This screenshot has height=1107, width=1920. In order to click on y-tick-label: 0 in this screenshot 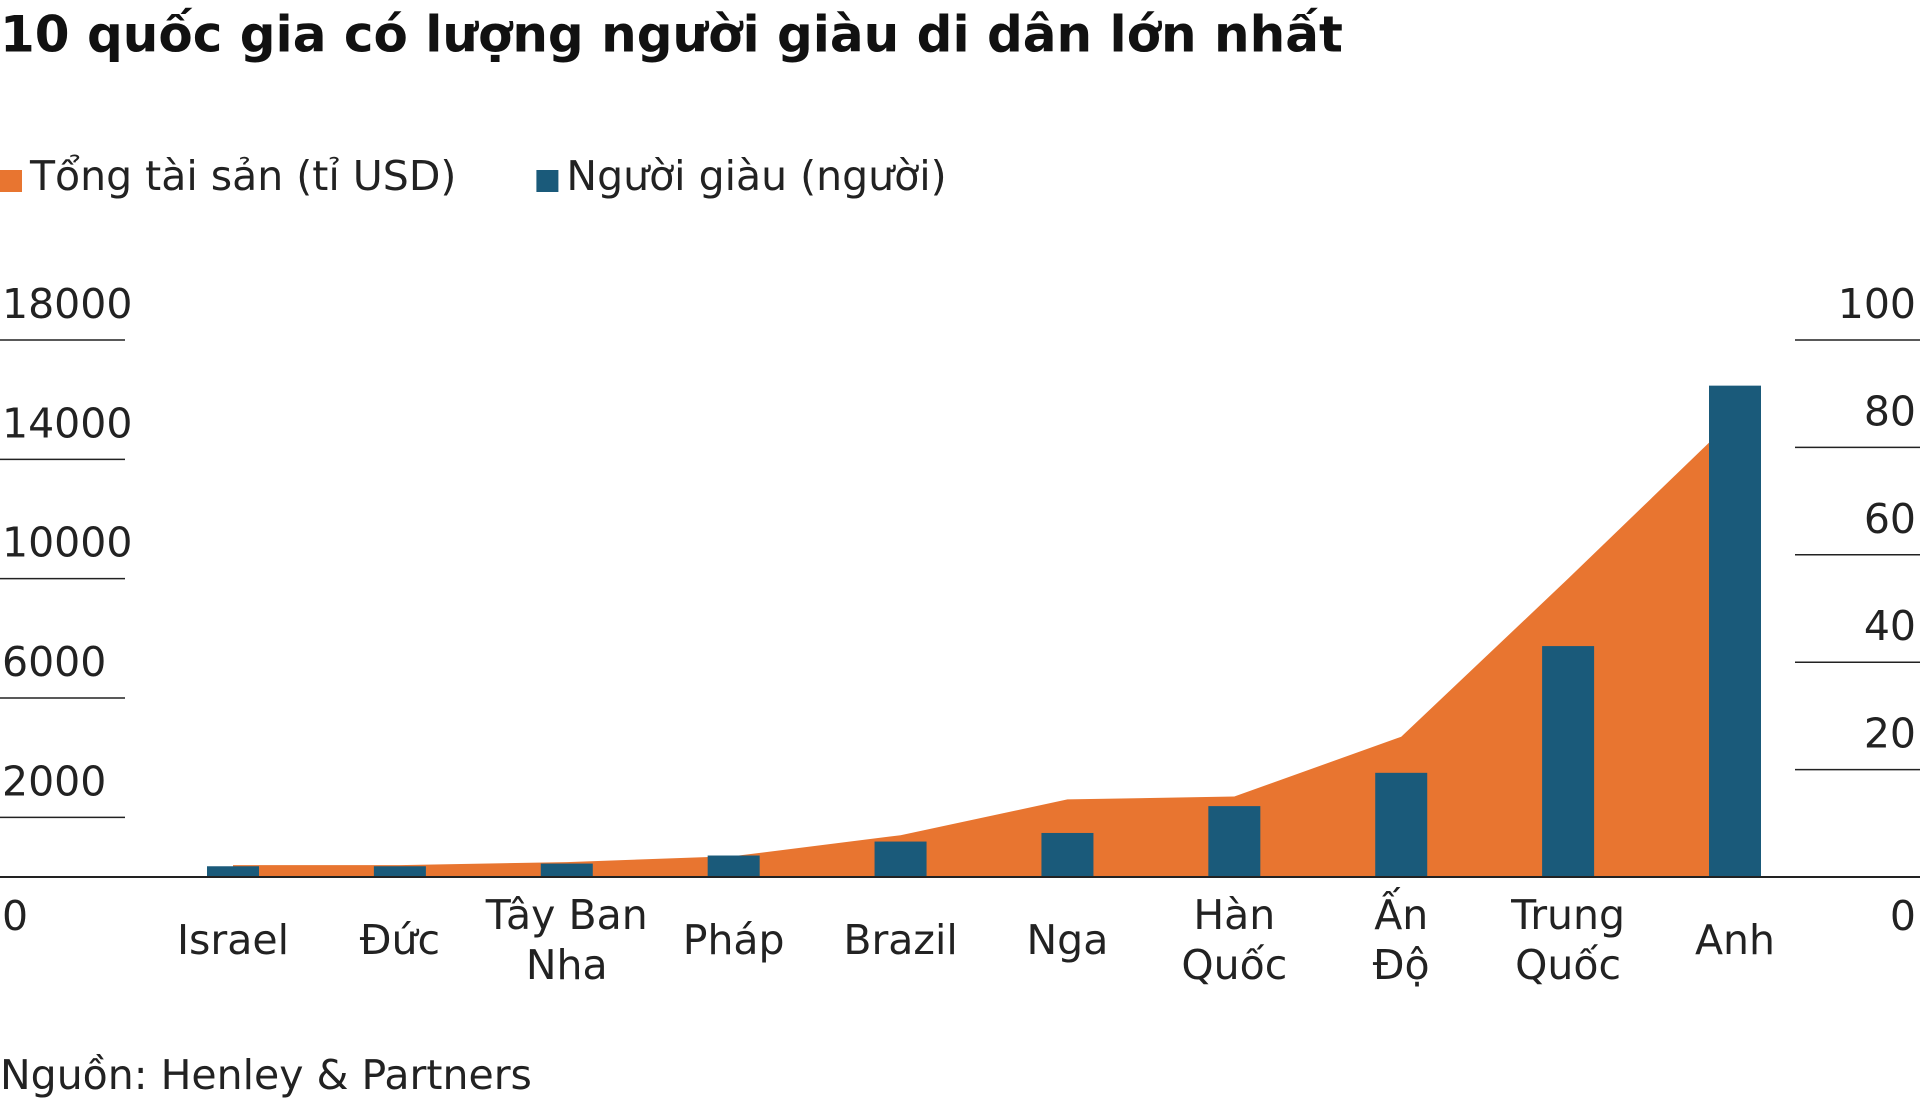, I will do `click(15, 916)`.